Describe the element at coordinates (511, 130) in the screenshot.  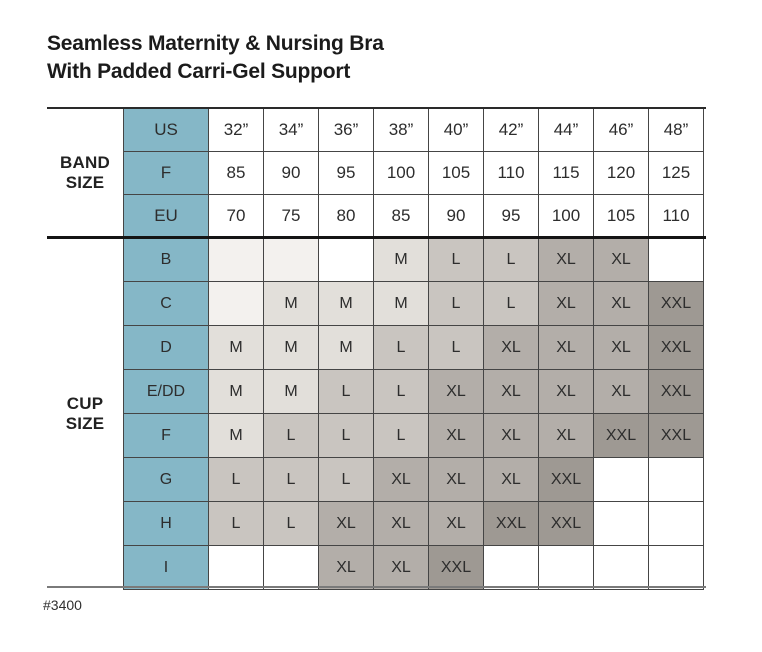
I see `band-cell: 42”` at that location.